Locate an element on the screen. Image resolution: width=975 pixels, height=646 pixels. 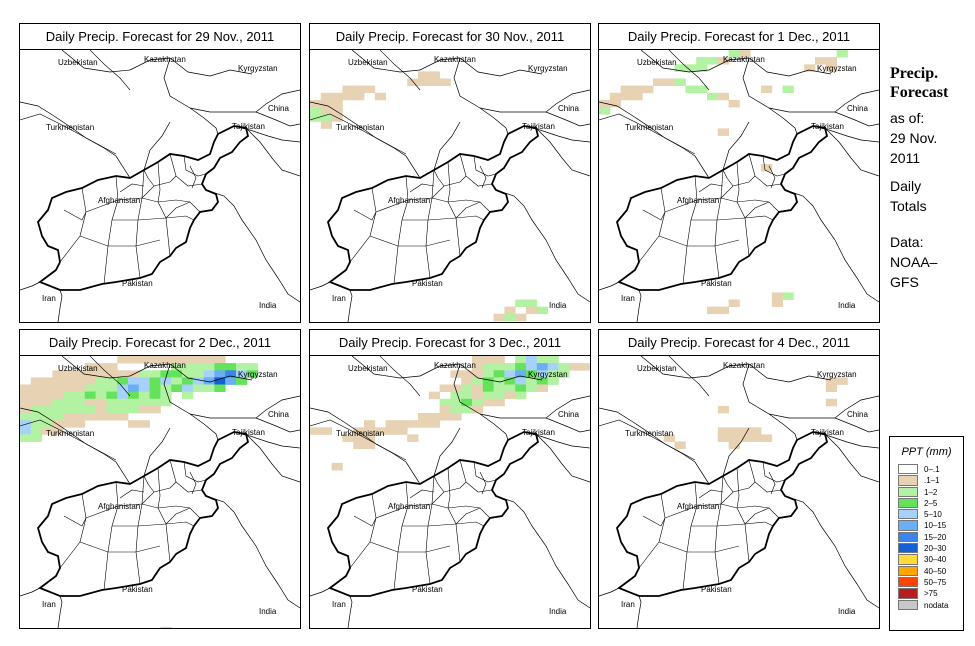
legend-label: 2–5 is located at coordinates (931, 503).